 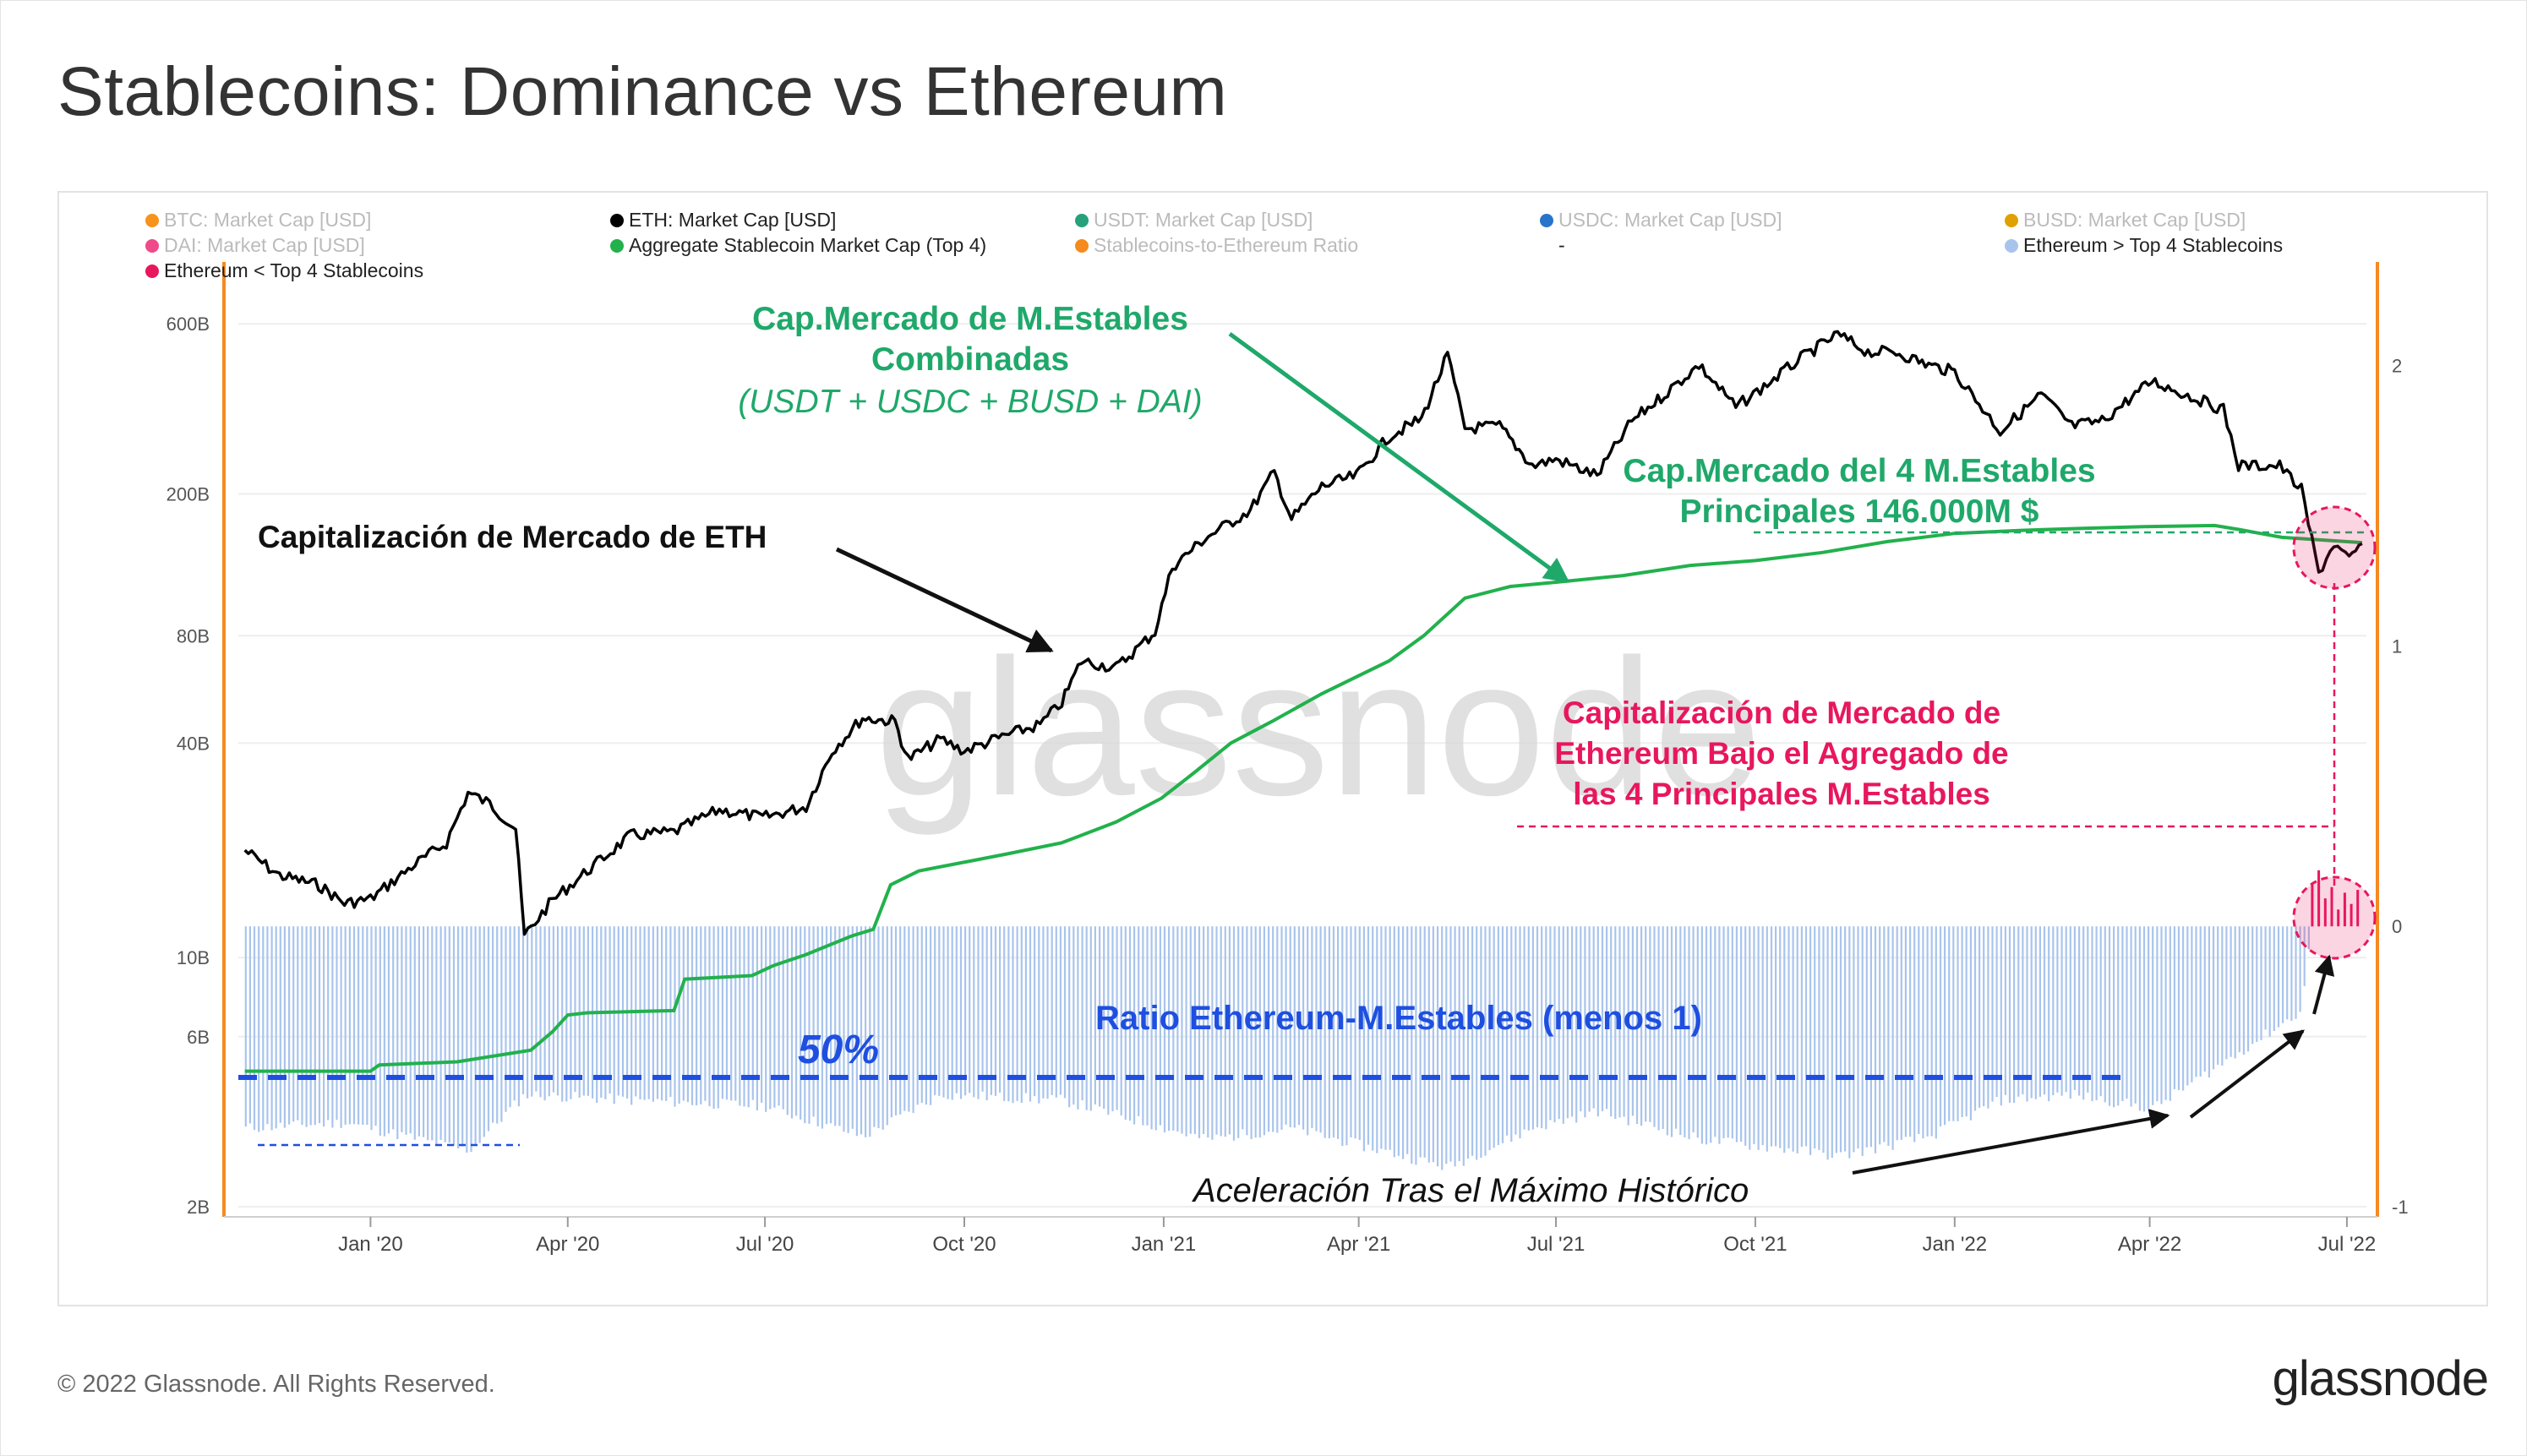 What do you see at coordinates (1358, 1244) in the screenshot?
I see `x-tick-label: Apr '21` at bounding box center [1358, 1244].